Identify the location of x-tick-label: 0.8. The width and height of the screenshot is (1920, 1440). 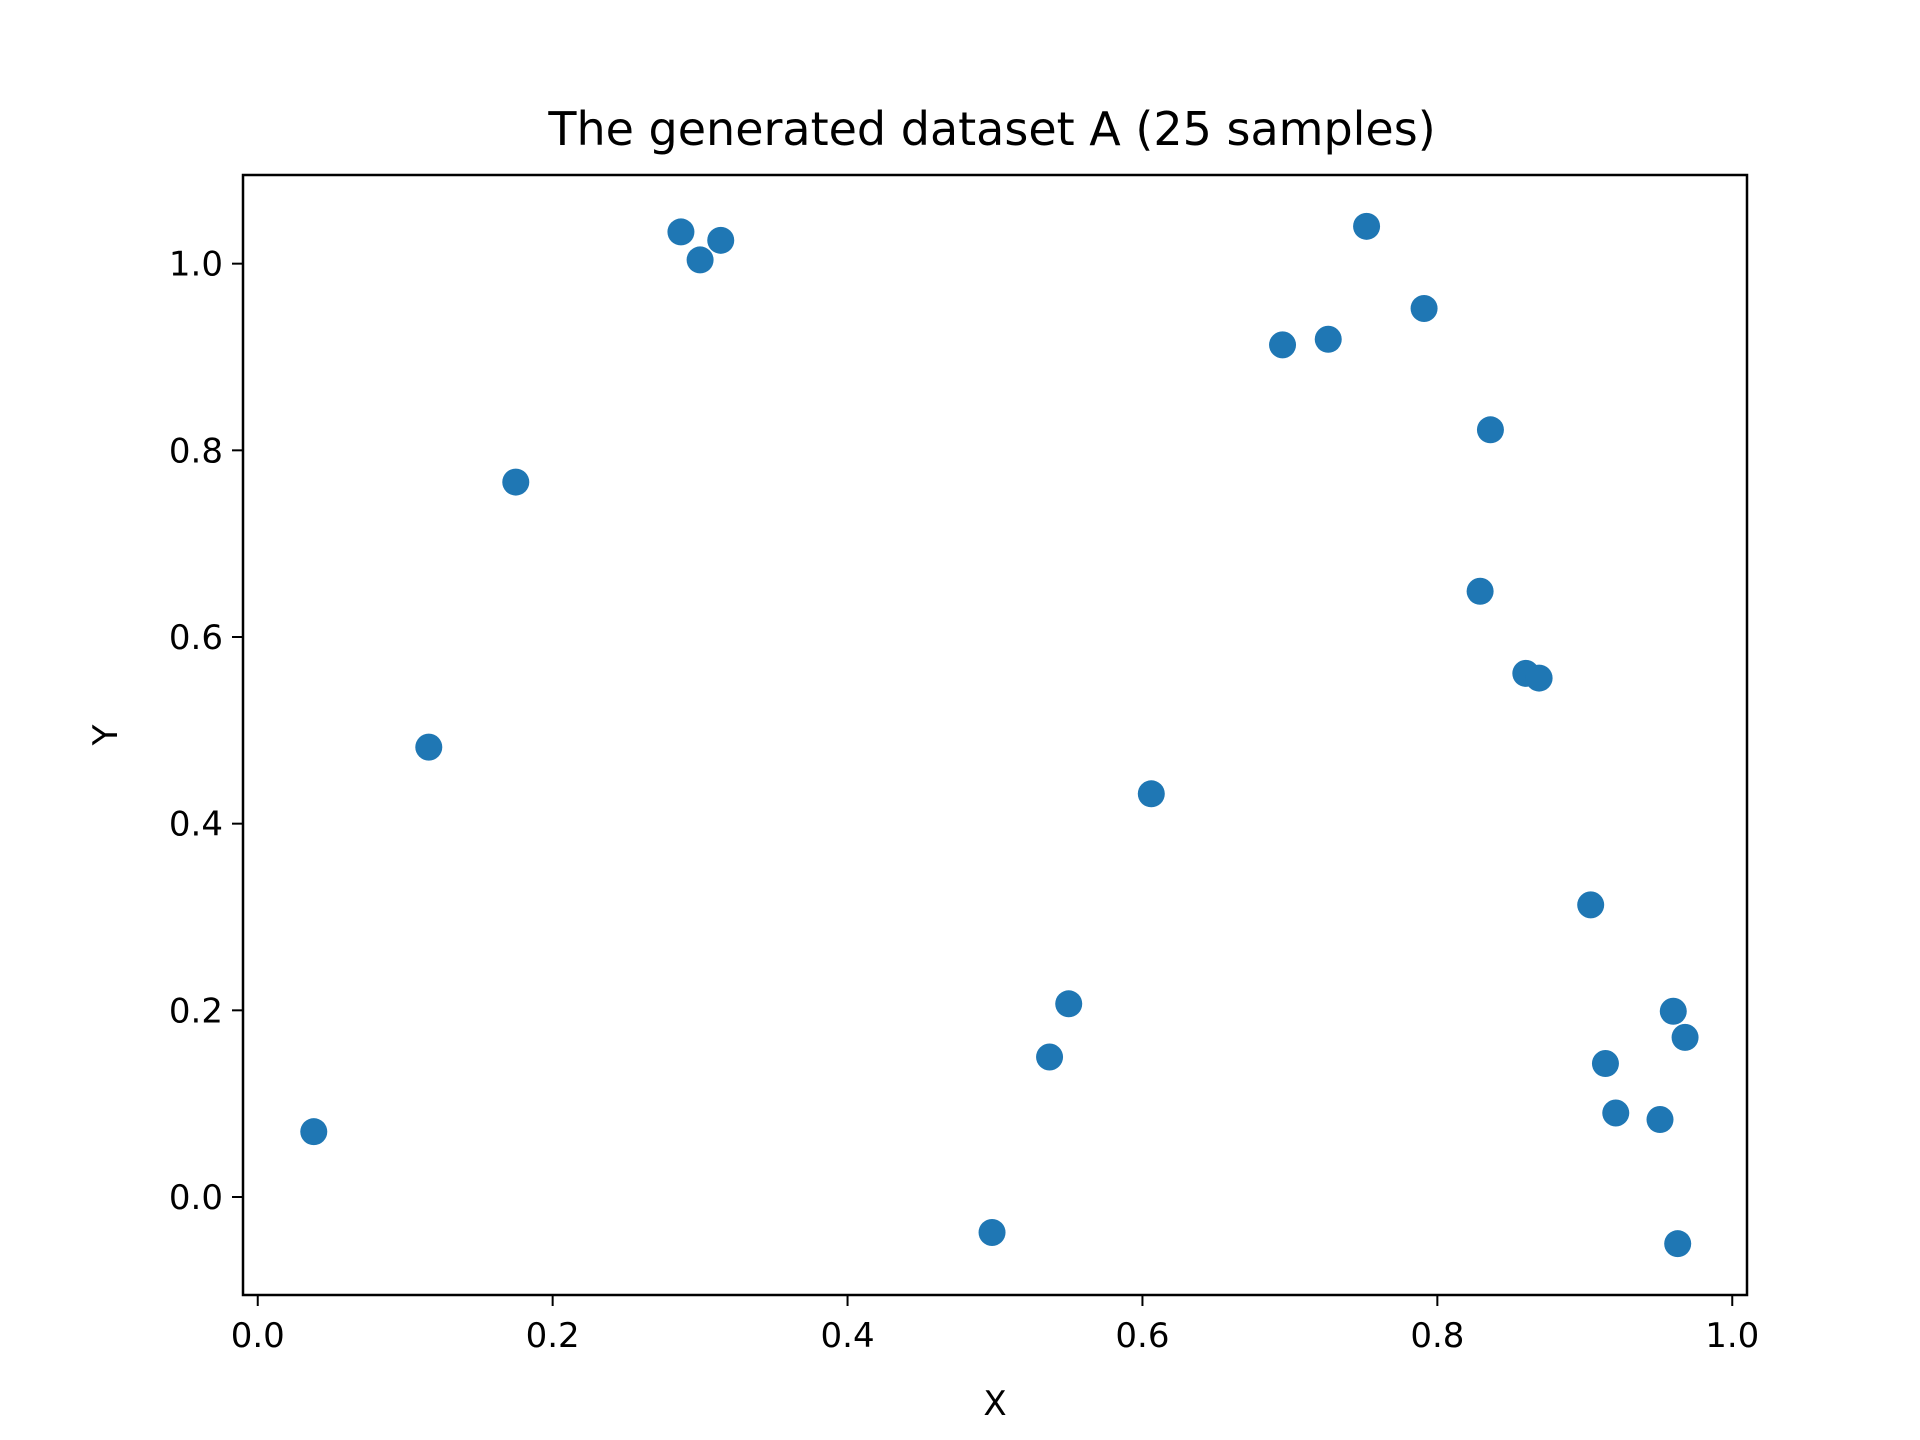
(1437, 1336).